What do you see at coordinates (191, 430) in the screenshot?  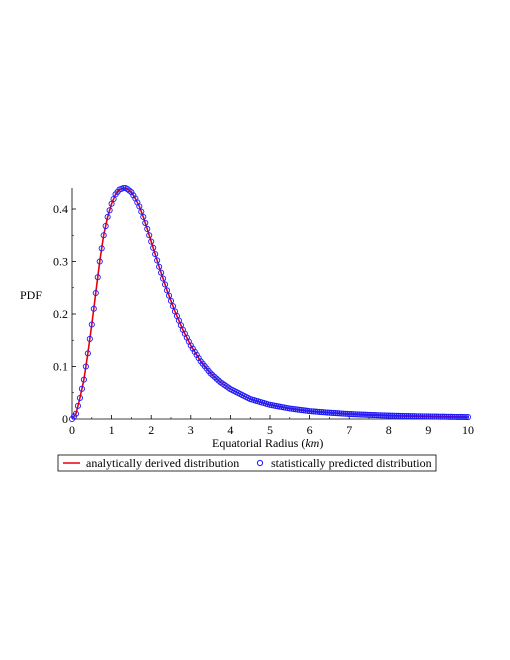 I see `x-tick-label: 3` at bounding box center [191, 430].